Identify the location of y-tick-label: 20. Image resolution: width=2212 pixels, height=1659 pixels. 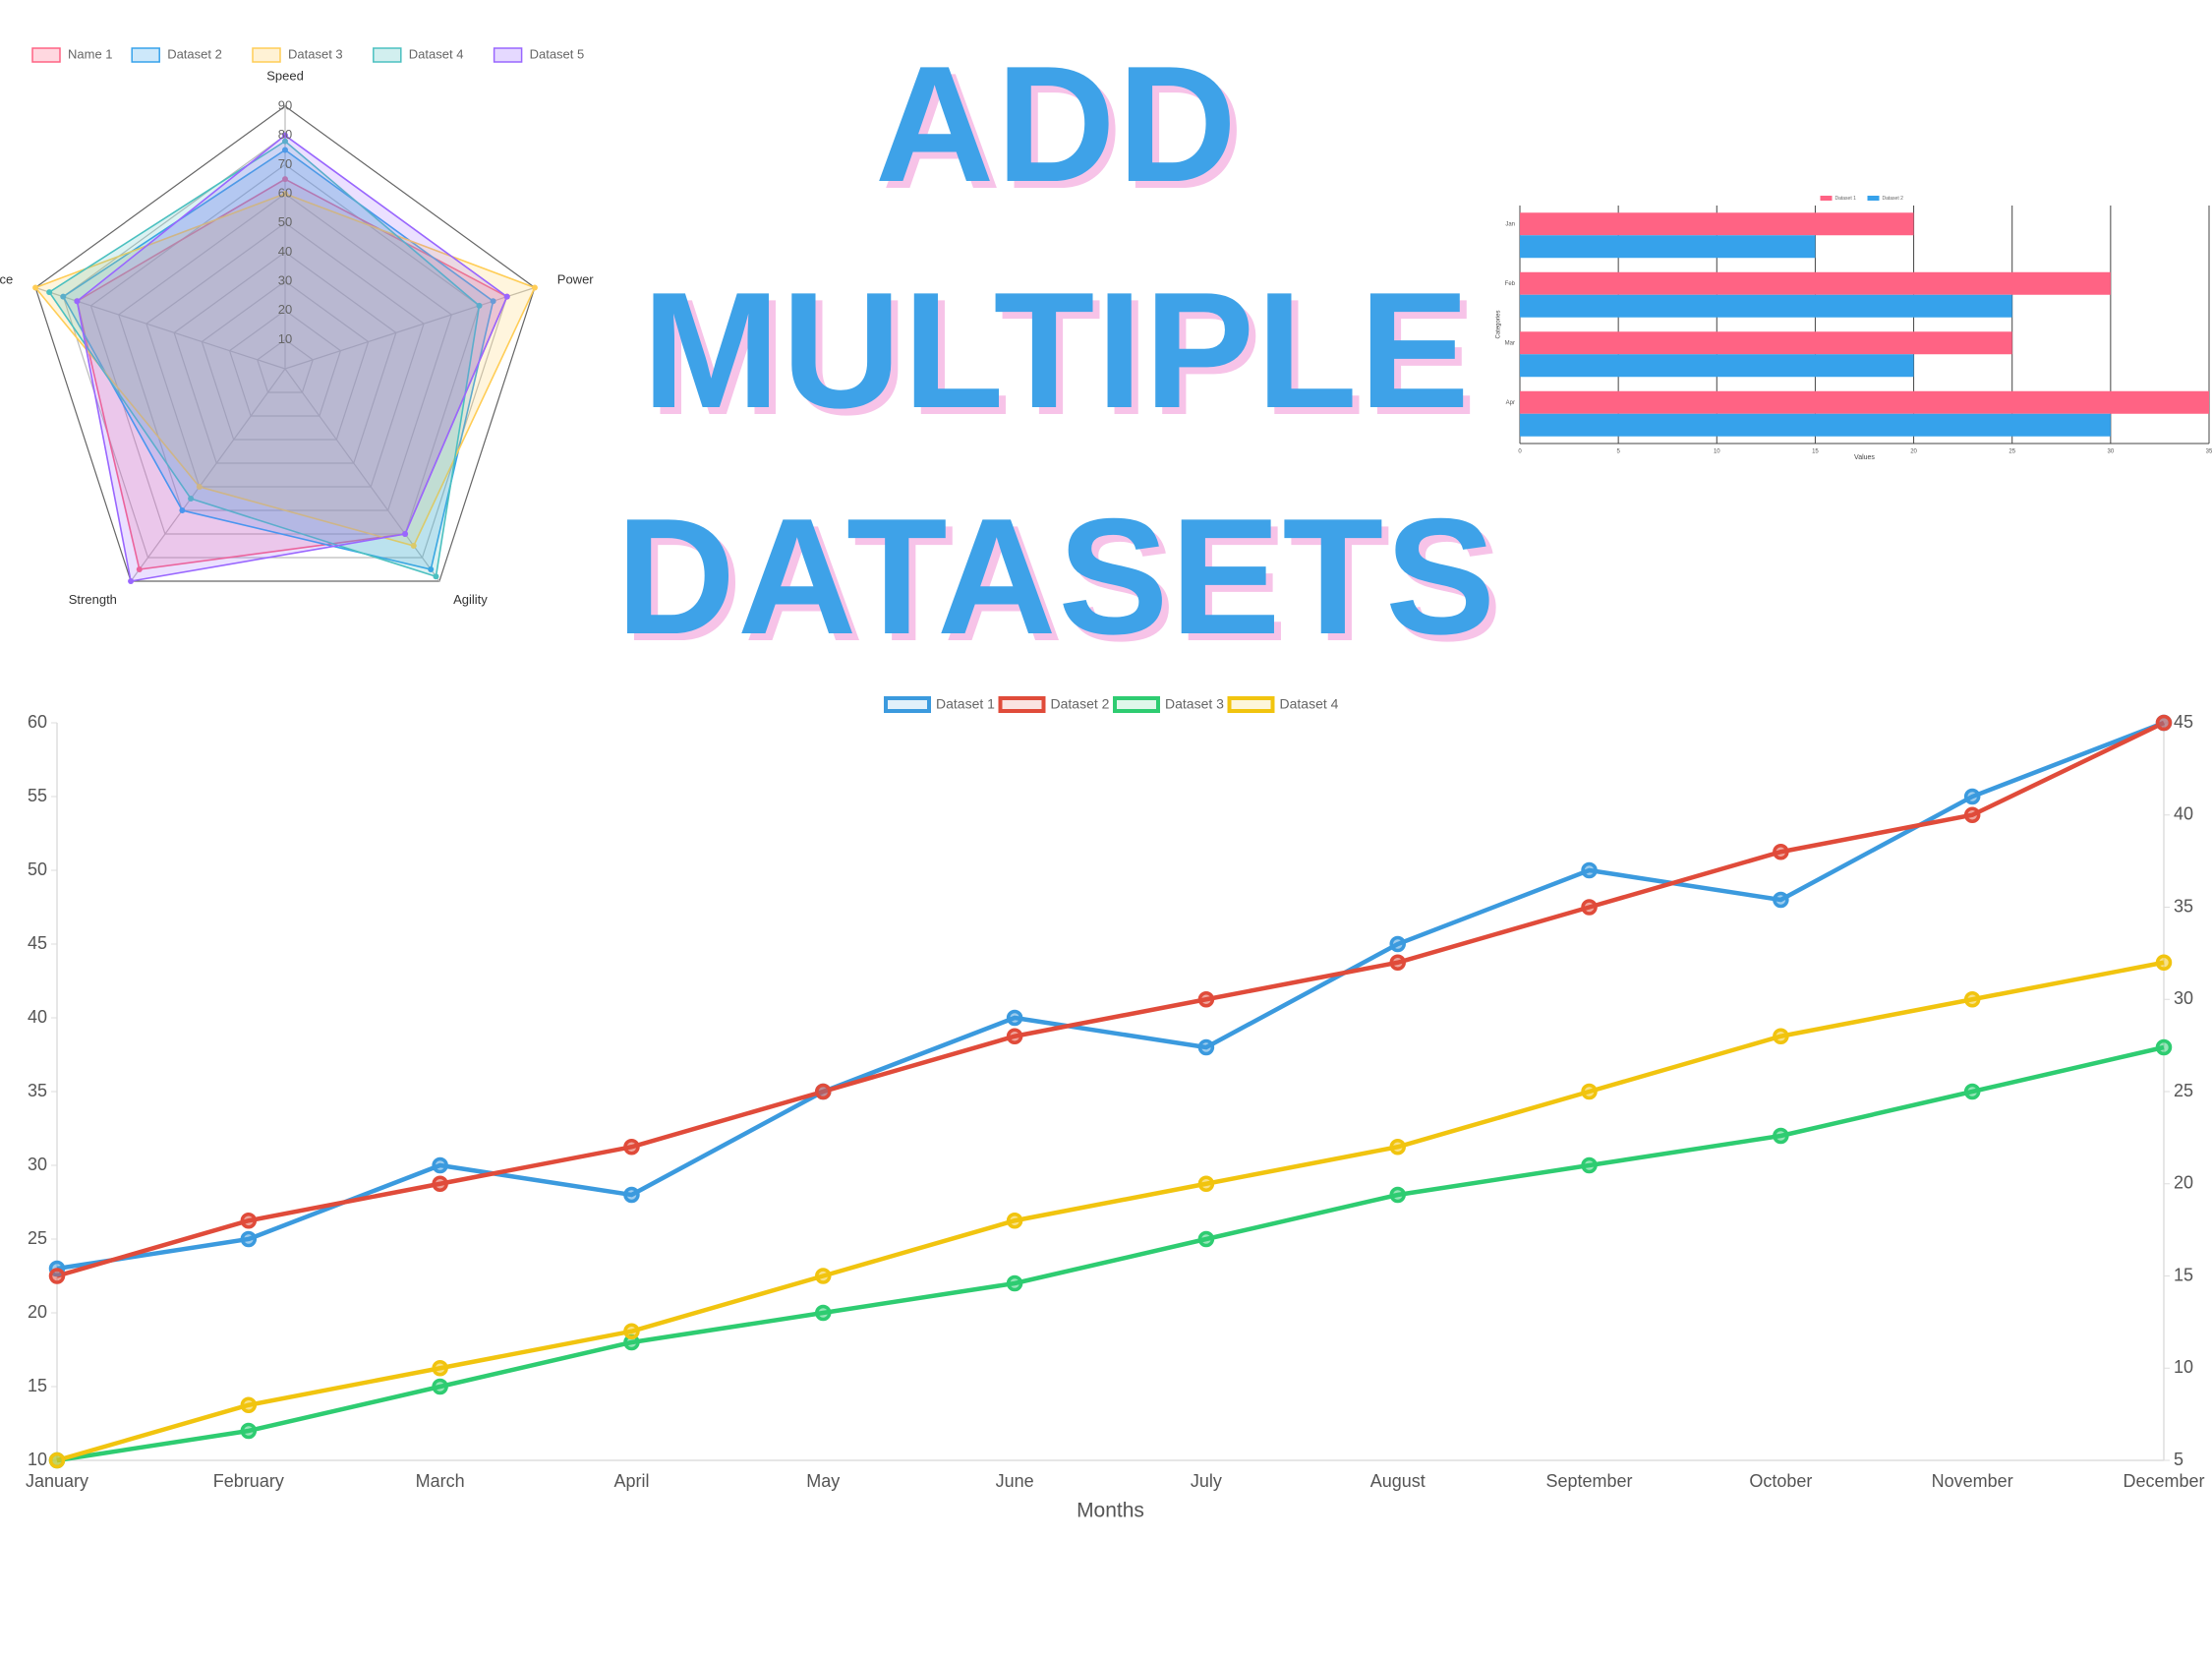
(37, 1312).